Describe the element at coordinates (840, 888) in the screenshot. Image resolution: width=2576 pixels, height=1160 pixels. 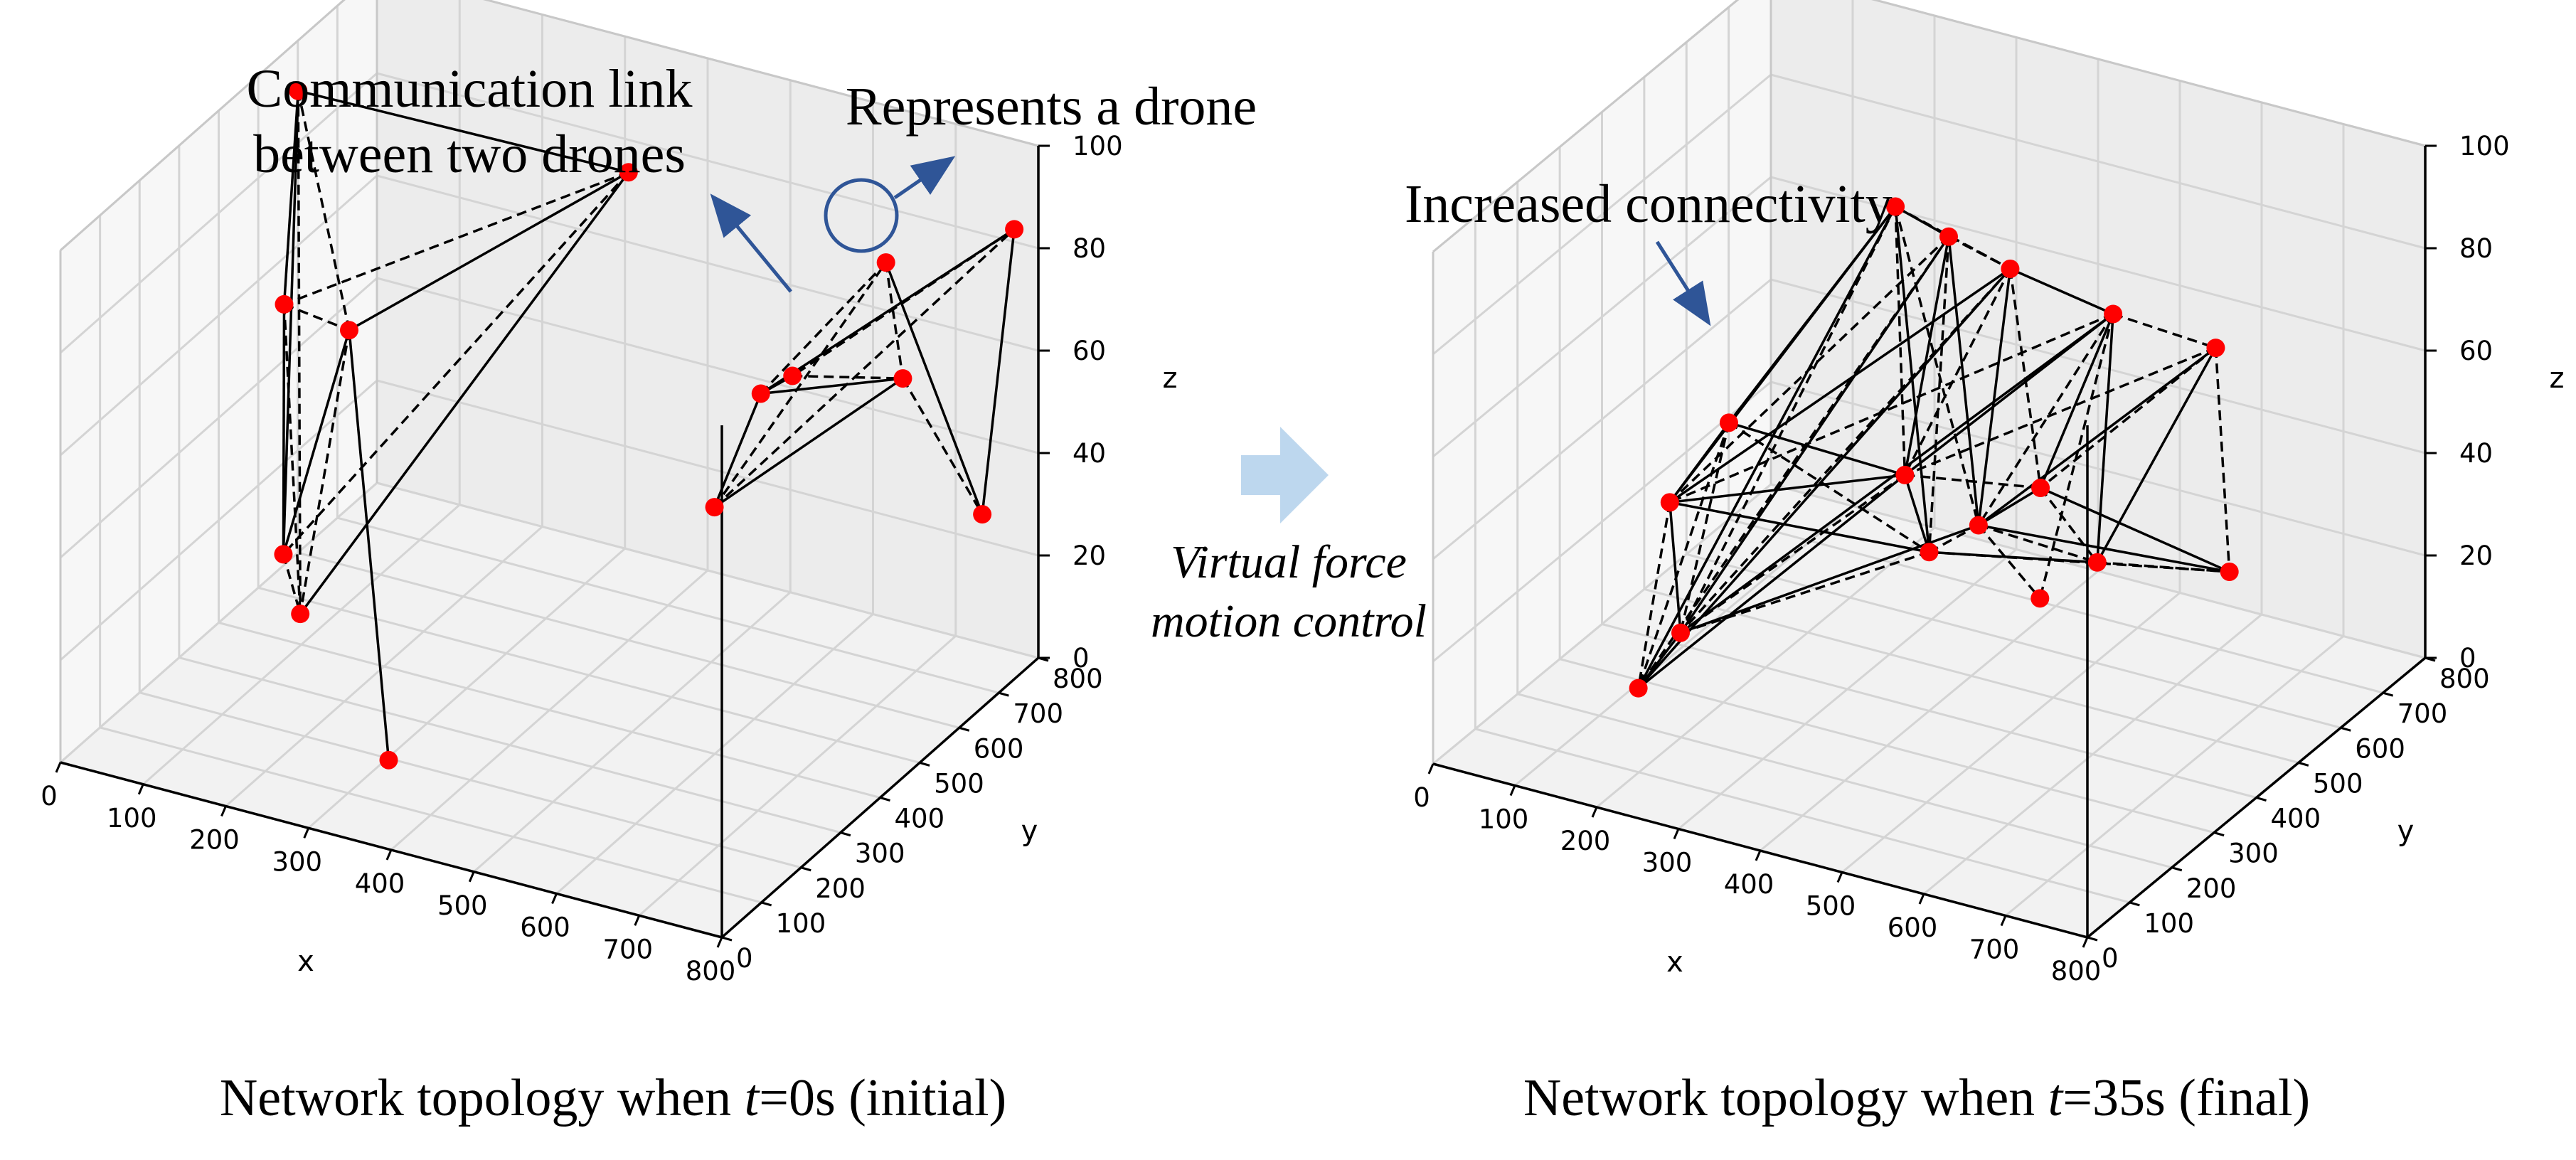
I see `y-tick-label: 200` at that location.